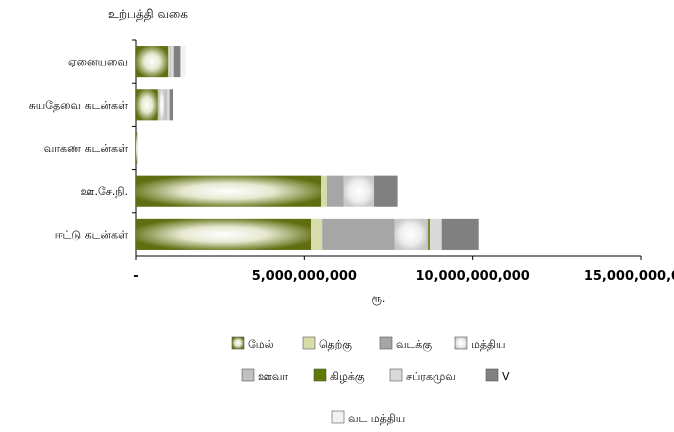 Image resolution: width=674 pixels, height=432 pixels. Describe the element at coordinates (488, 344) in the screenshot. I see `legend-label: மத்திய` at that location.